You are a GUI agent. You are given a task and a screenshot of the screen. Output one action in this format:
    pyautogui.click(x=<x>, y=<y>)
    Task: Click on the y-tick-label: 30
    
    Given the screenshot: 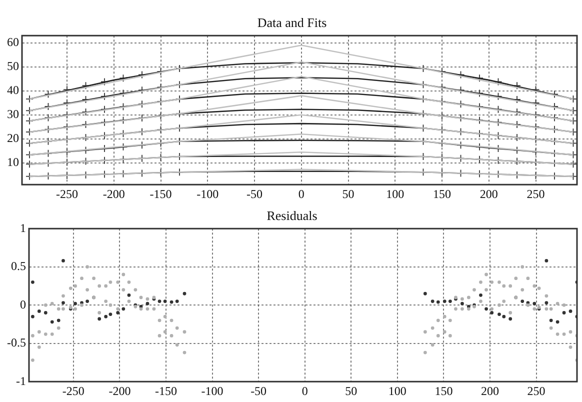 What is the action you would take?
    pyautogui.click(x=13, y=114)
    